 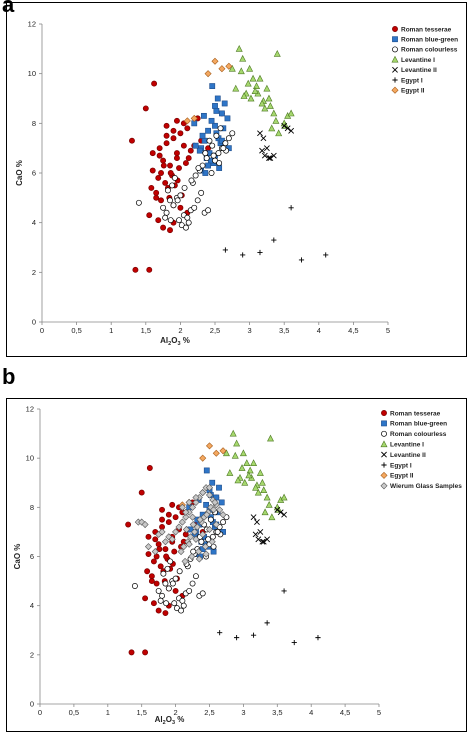 I want to click on x-tick-label: 0,5, so click(x=76, y=330).